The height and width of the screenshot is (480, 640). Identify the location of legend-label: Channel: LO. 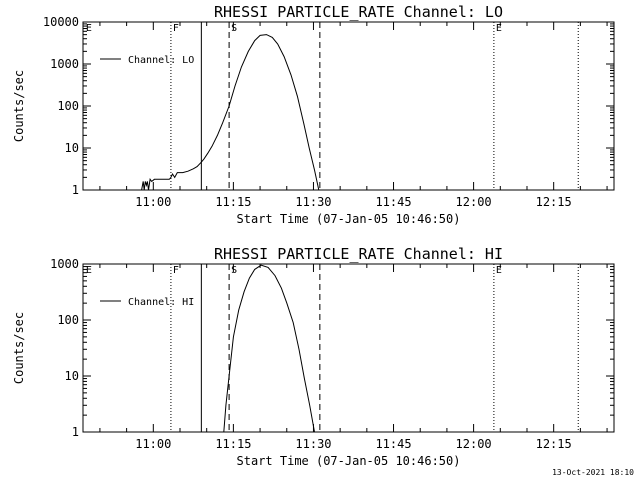
(161, 60).